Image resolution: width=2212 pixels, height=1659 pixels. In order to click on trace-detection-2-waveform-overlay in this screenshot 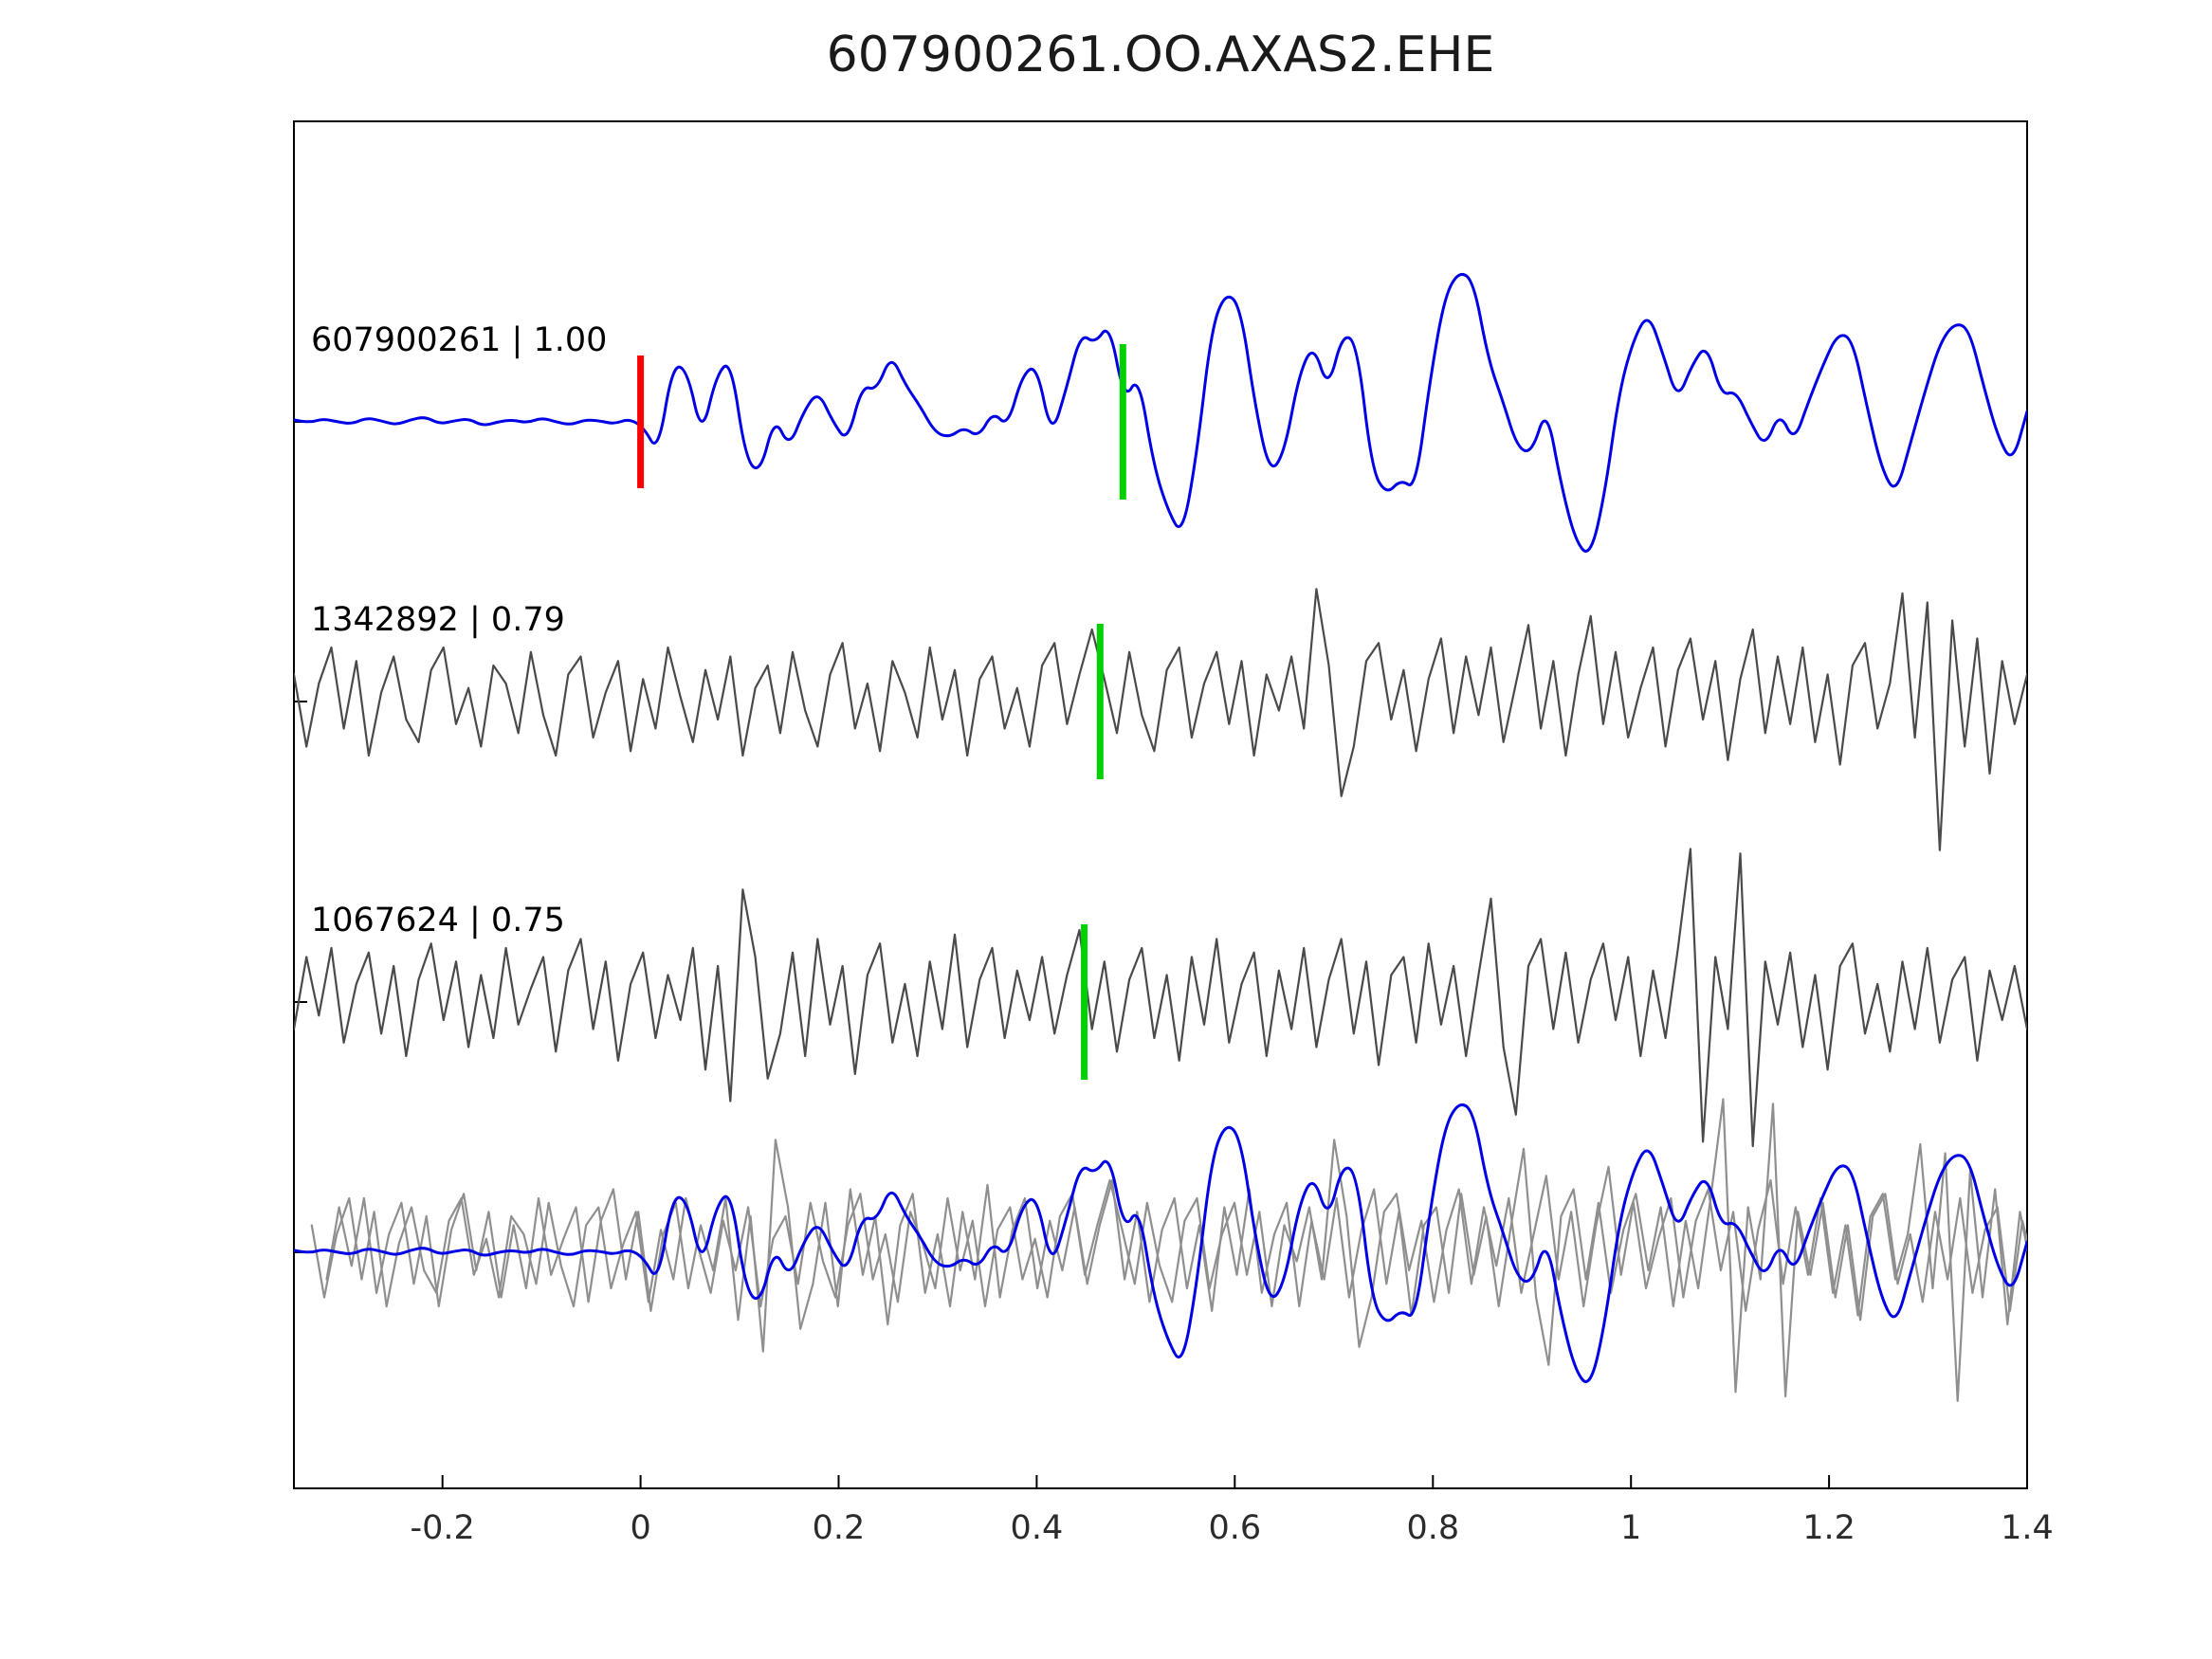, I will do `click(1176, 1248)`.